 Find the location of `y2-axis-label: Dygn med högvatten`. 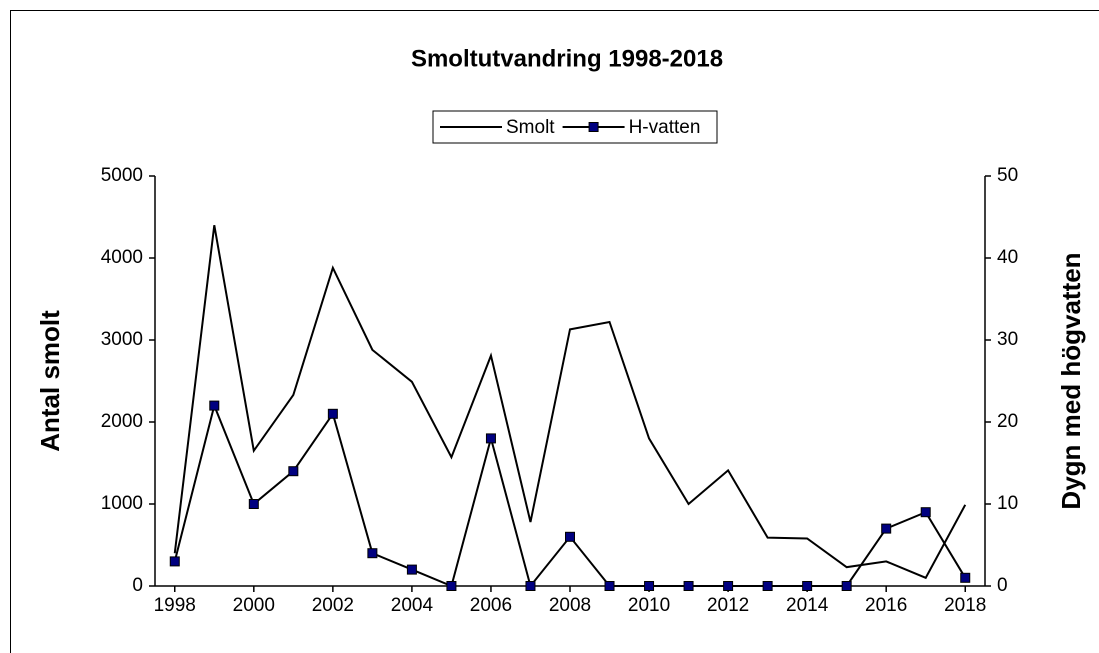

y2-axis-label: Dygn med högvatten is located at coordinates (1071, 380).